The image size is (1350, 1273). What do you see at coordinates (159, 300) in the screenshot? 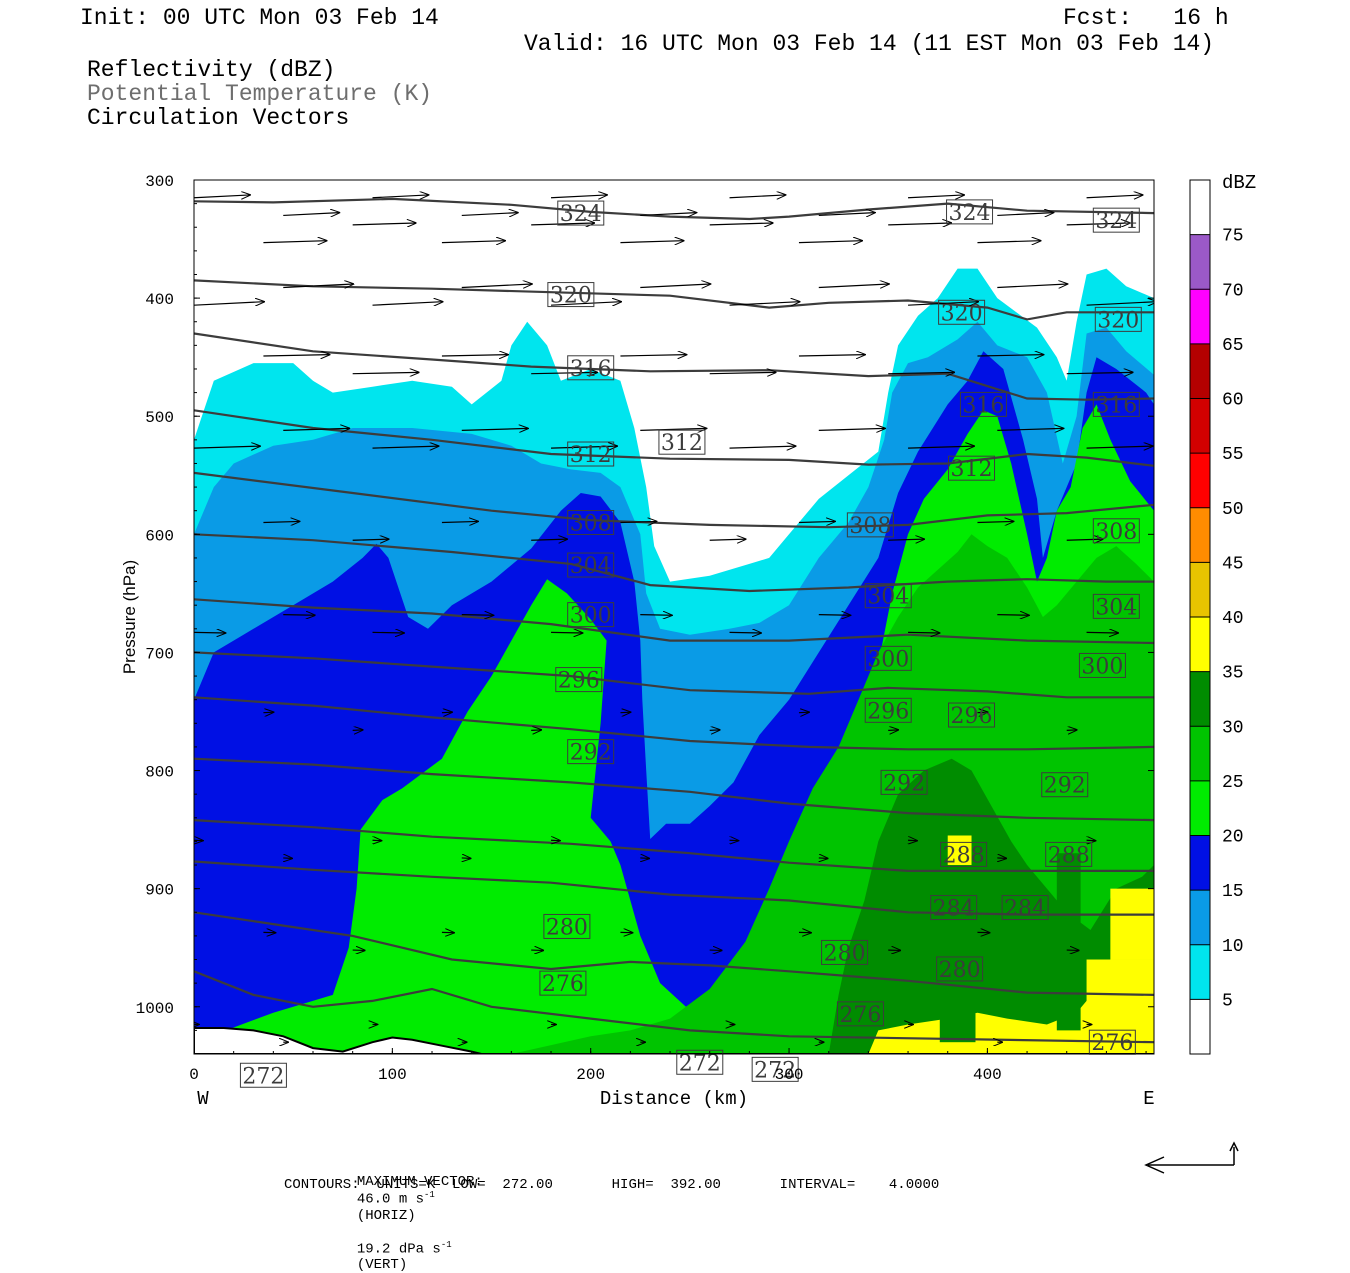
I see `y-tick-label: 400` at bounding box center [159, 300].